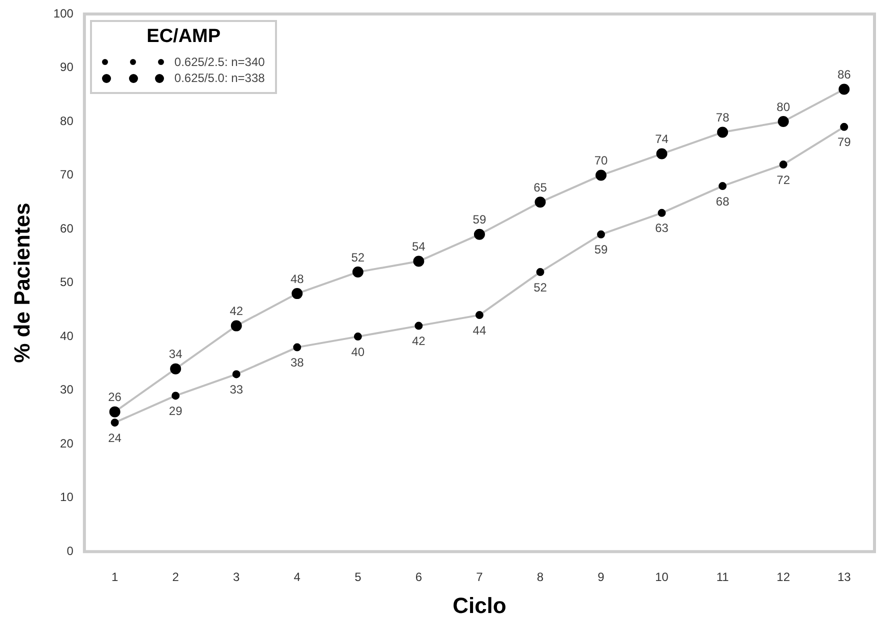 The height and width of the screenshot is (630, 881). What do you see at coordinates (114, 577) in the screenshot?
I see `x-tick-label: 1` at bounding box center [114, 577].